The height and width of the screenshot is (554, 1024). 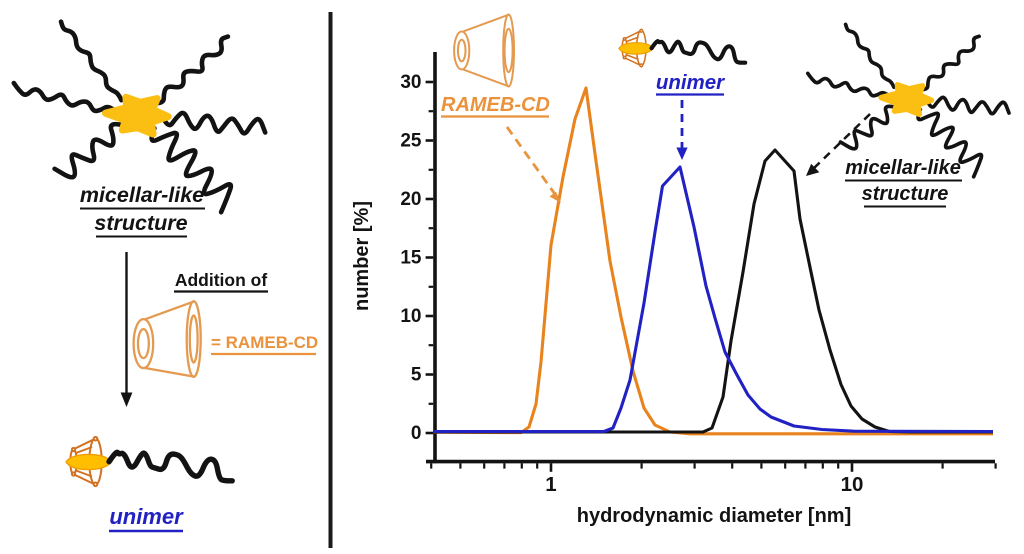 What do you see at coordinates (550, 484) in the screenshot?
I see `svg-text: 1` at bounding box center [550, 484].